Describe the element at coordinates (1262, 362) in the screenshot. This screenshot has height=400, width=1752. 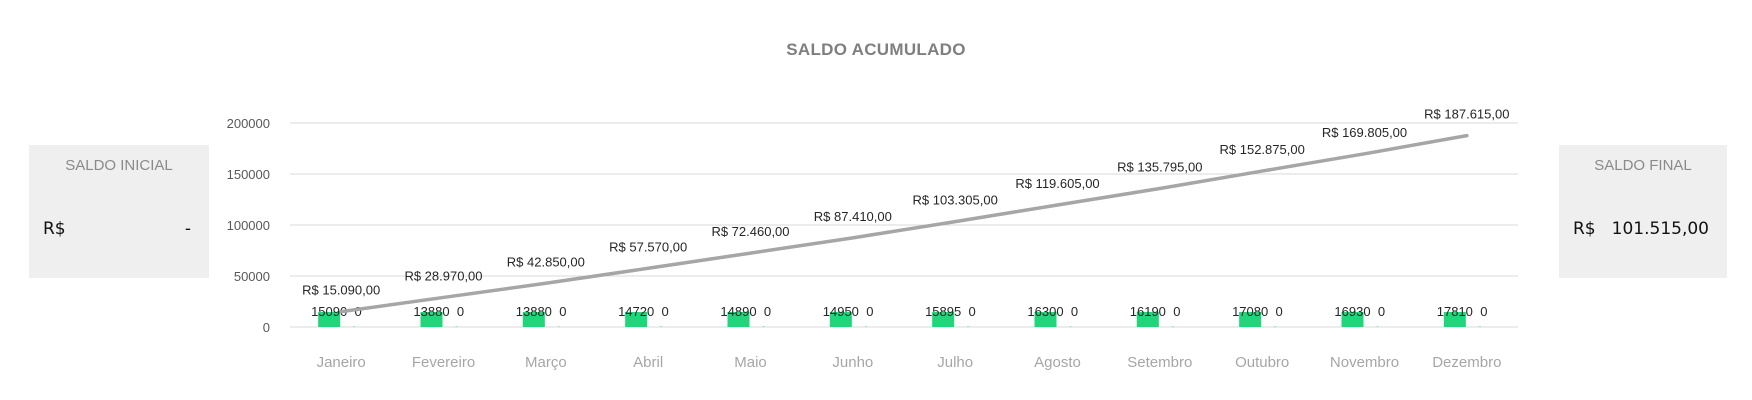
I see `x-tick-label: Outubro` at that location.